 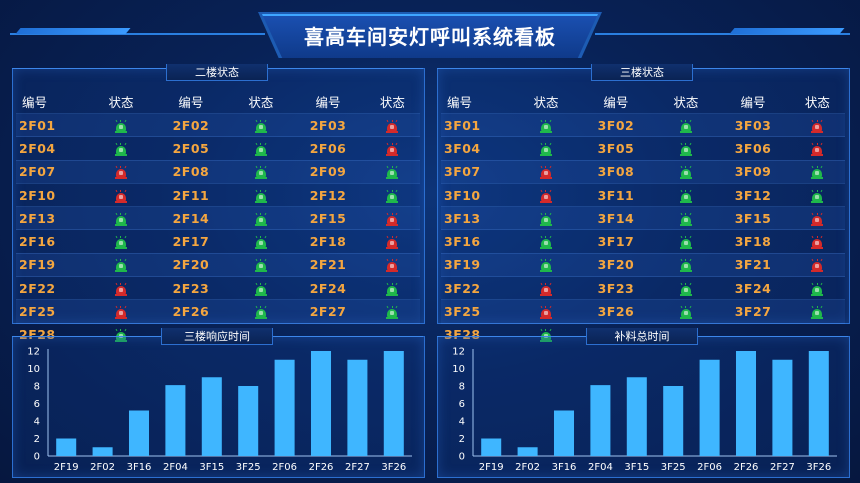 I want to click on y-tick-label: 6, so click(x=37, y=404).